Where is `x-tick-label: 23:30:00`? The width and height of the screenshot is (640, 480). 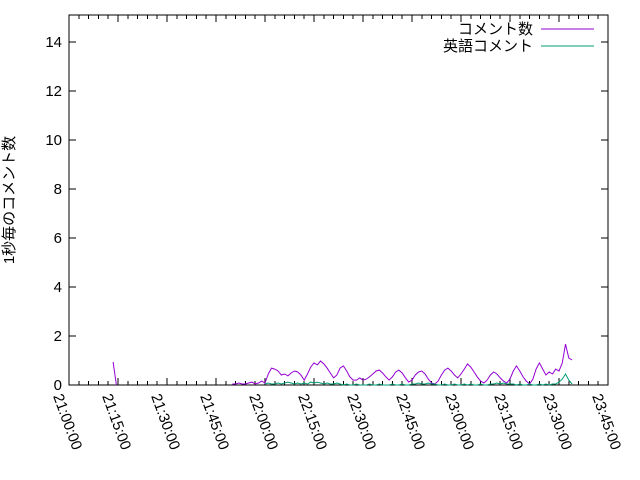 x-tick-label: 23:30:00 is located at coordinates (557, 422).